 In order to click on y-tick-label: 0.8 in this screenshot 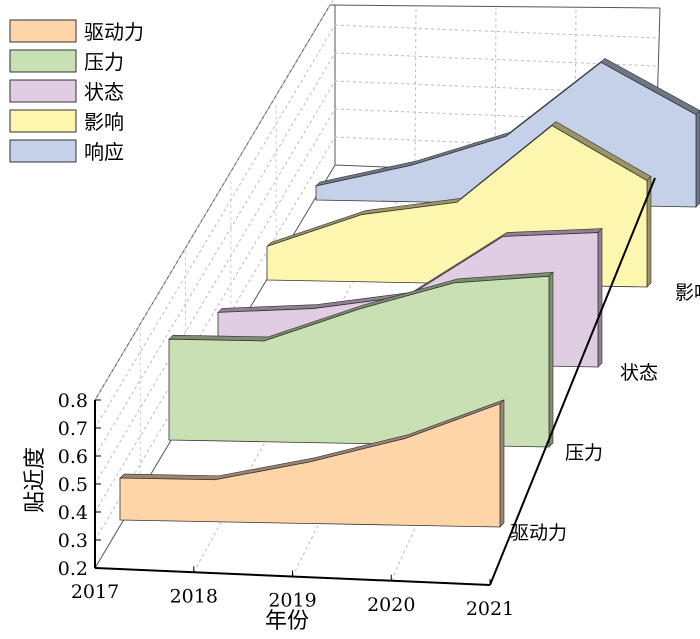, I will do `click(73, 401)`.